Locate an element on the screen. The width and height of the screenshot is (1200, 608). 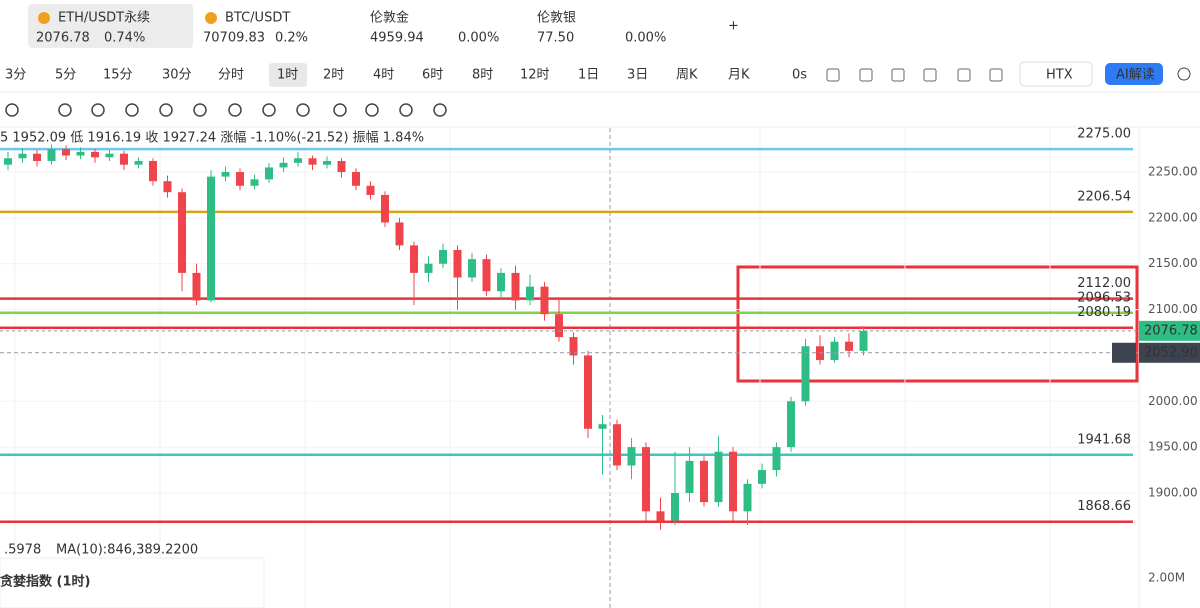
tab-symbol: BTC/USDT is located at coordinates (257, 18).